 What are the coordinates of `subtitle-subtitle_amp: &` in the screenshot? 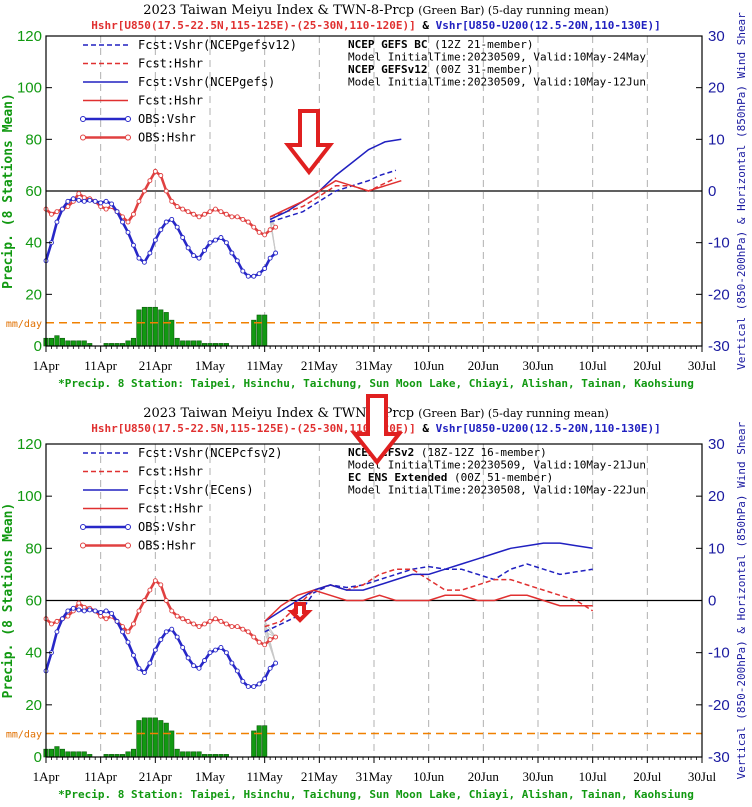 It's located at (426, 428).